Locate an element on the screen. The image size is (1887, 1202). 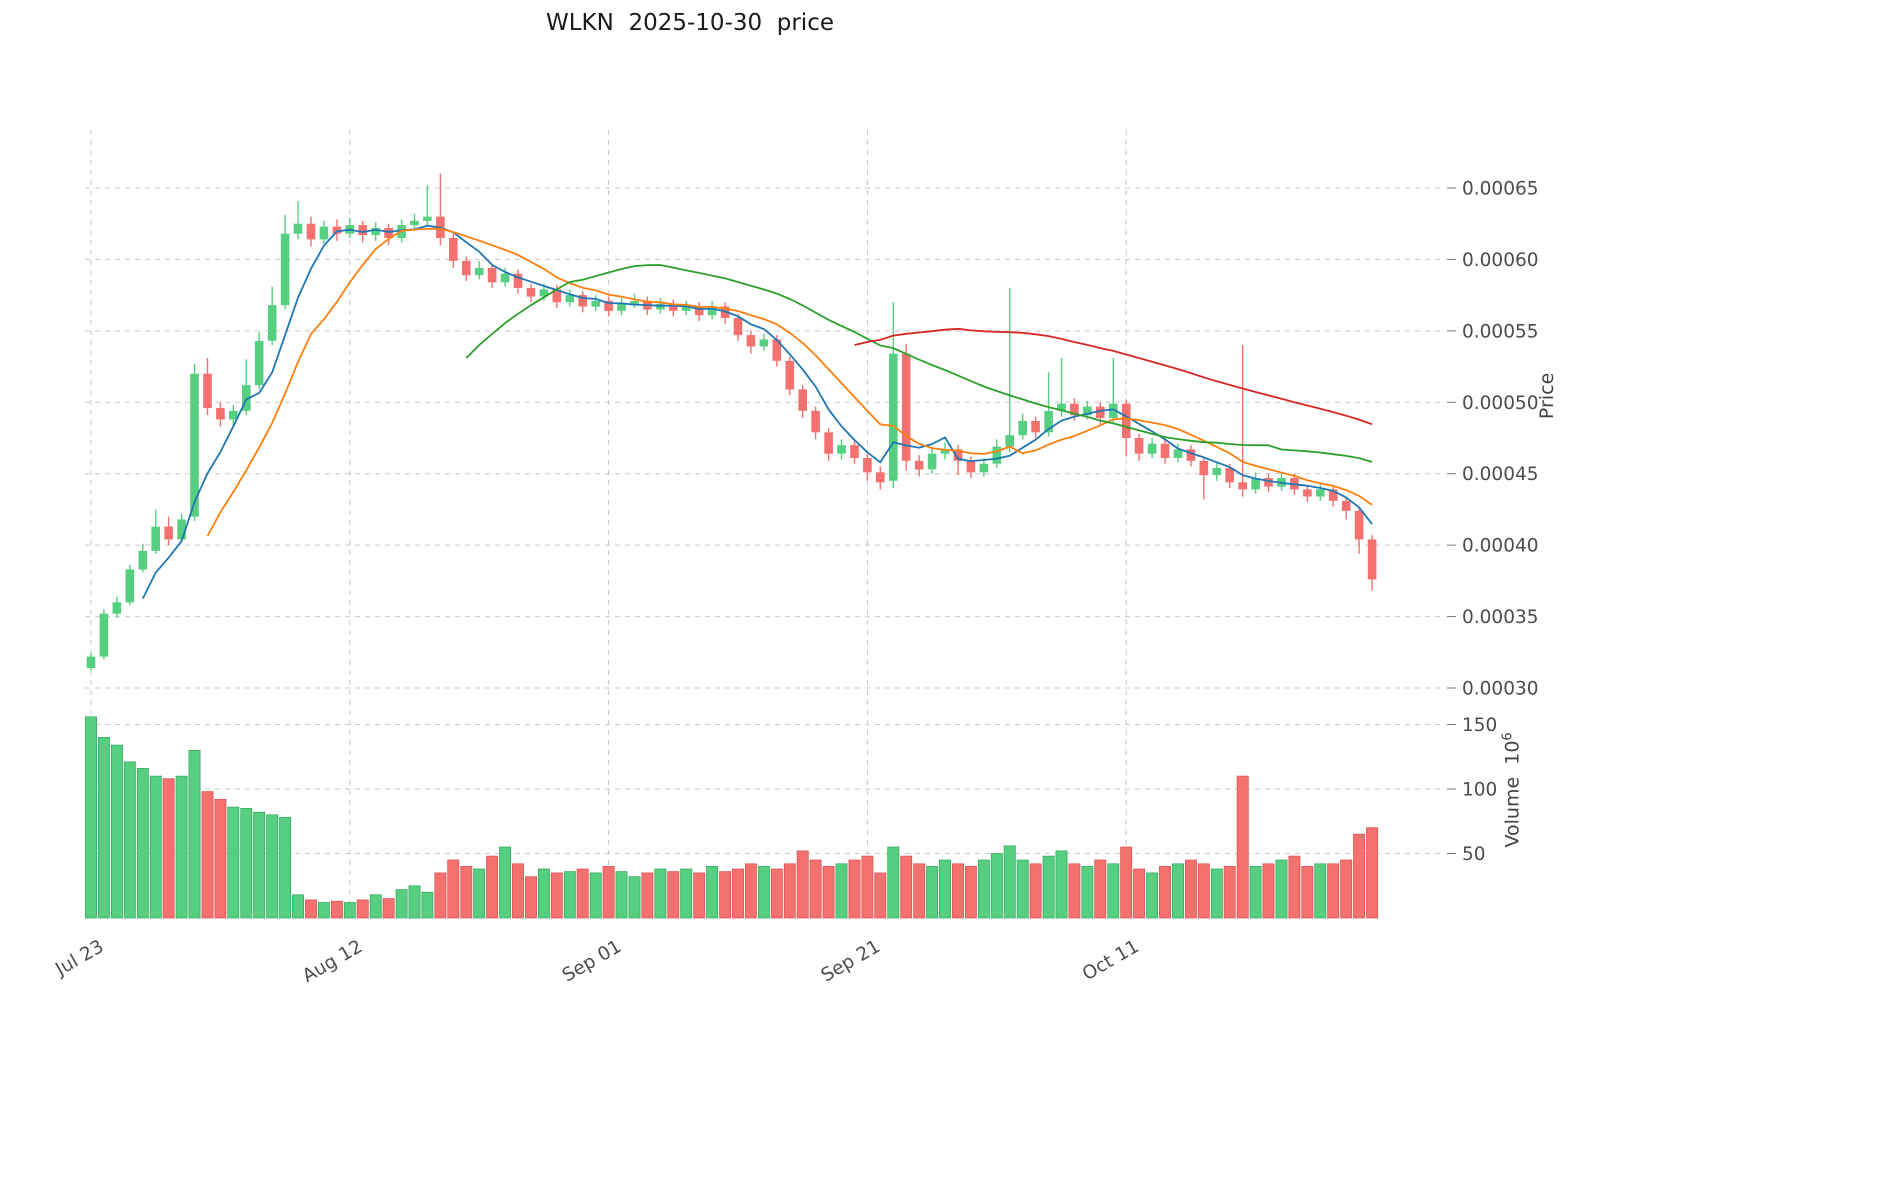
volume-tick-label: 50 is located at coordinates (1474, 854).